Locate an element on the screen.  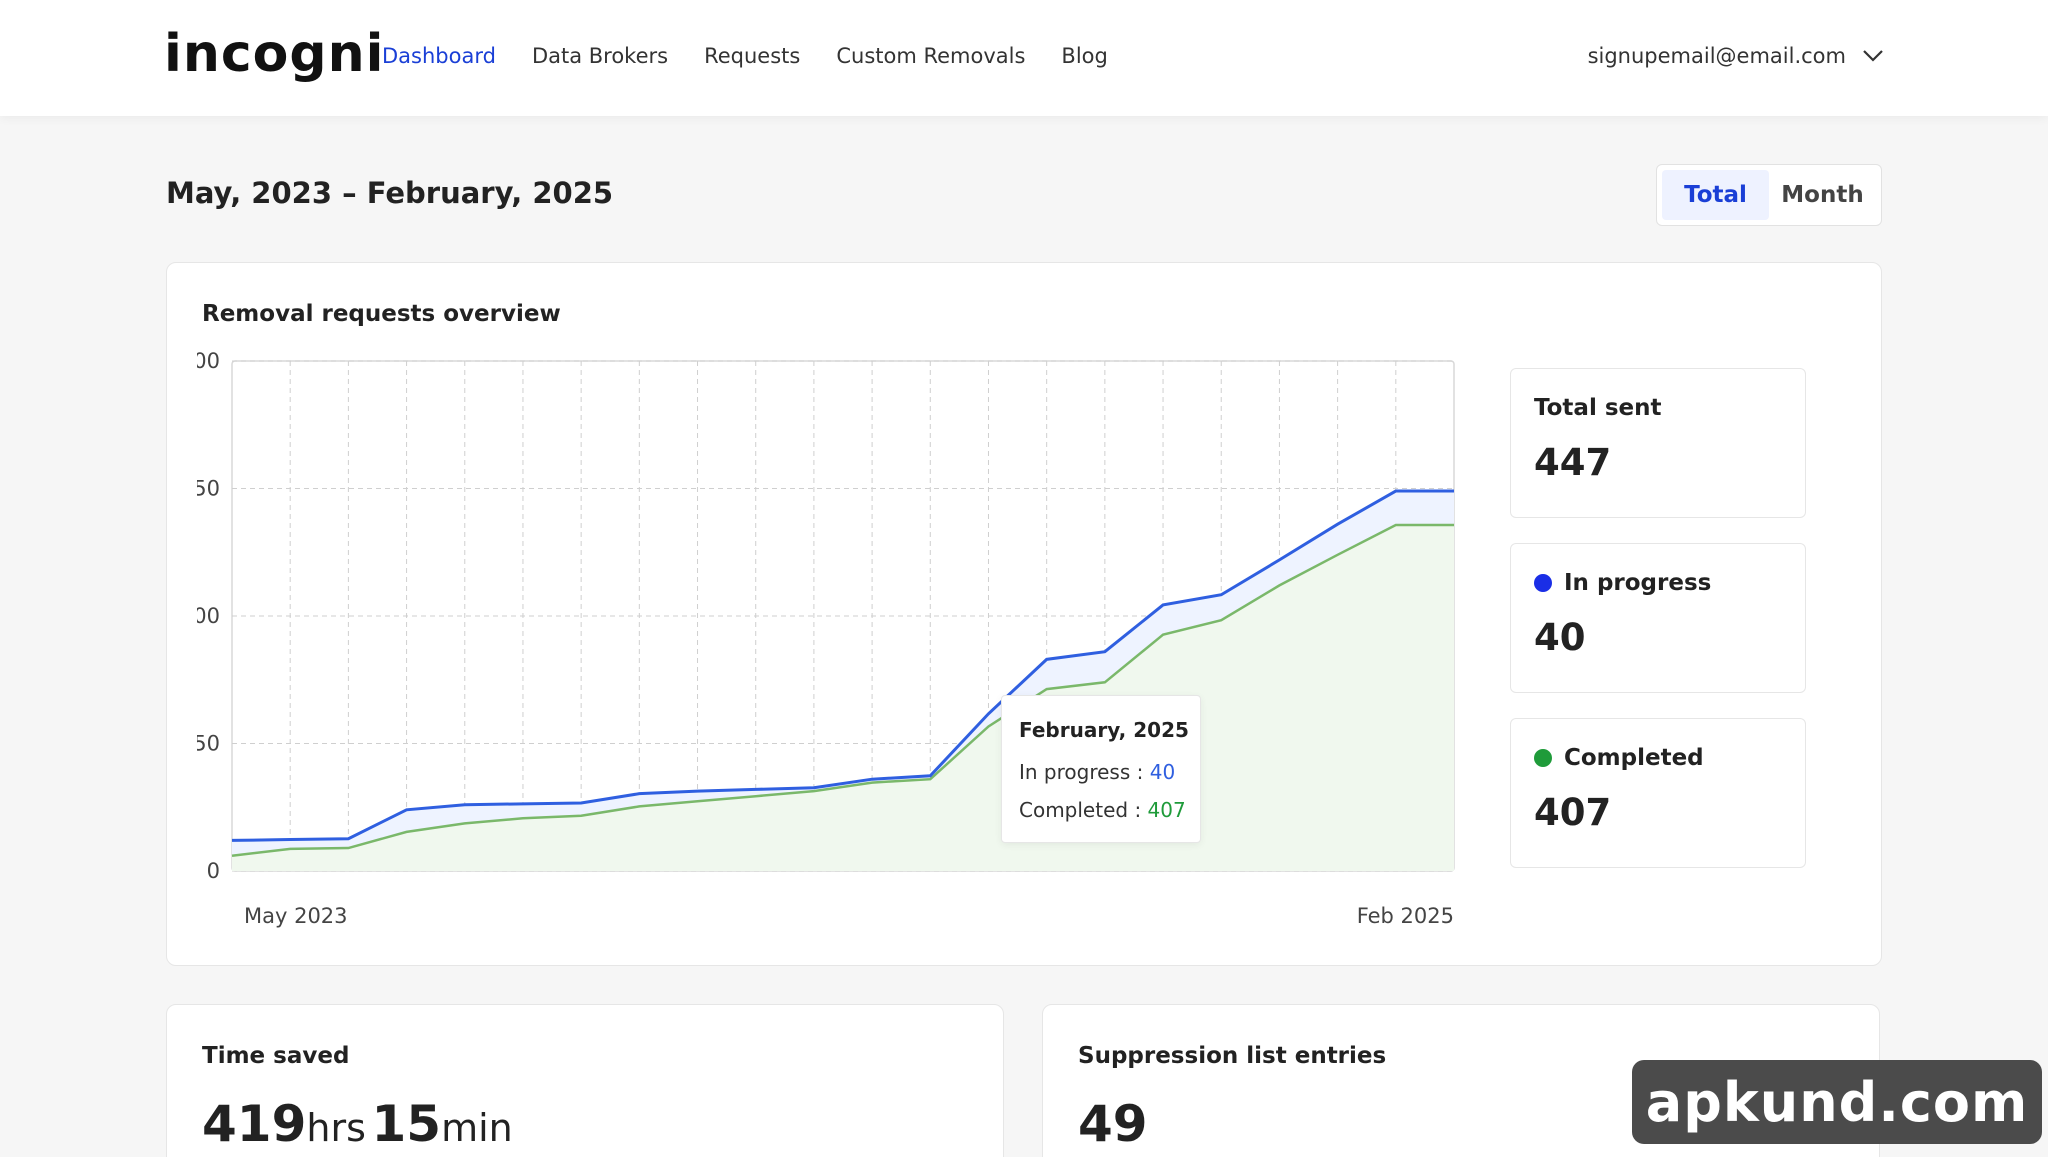
y-tick-label: 0 is located at coordinates (213, 871).